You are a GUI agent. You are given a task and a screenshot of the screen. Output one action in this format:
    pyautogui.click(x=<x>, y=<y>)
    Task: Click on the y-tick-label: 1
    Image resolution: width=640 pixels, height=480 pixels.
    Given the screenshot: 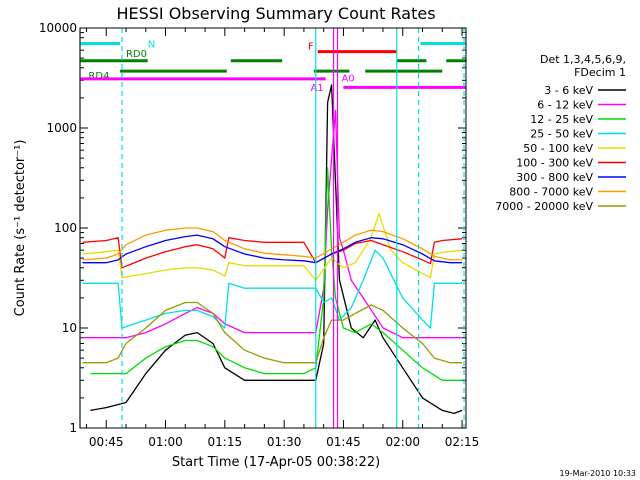 What is the action you would take?
    pyautogui.click(x=73, y=428)
    